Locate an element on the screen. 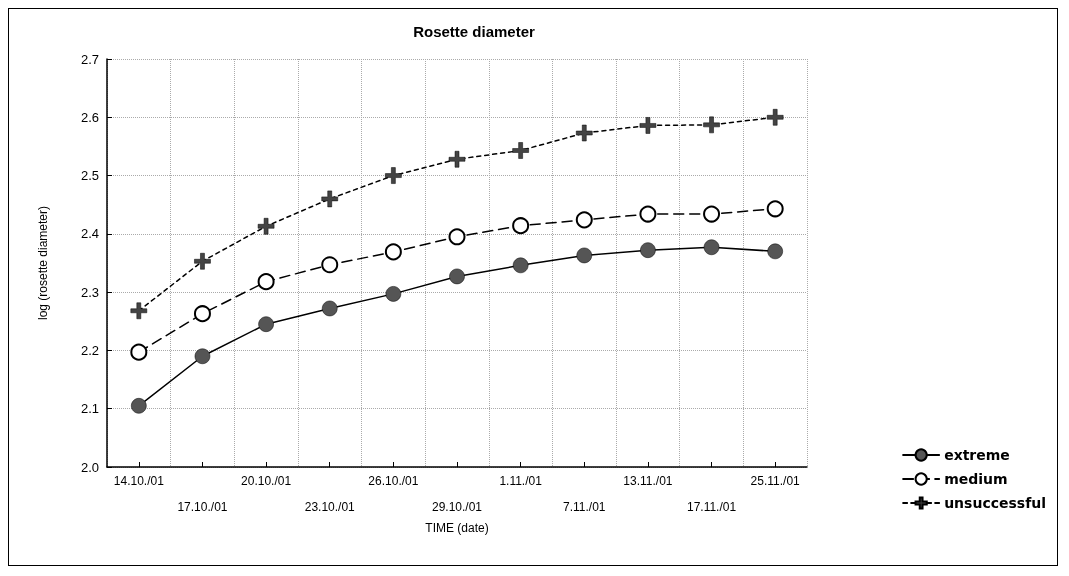  x-tick-label: 23.10./01 is located at coordinates (330, 507).